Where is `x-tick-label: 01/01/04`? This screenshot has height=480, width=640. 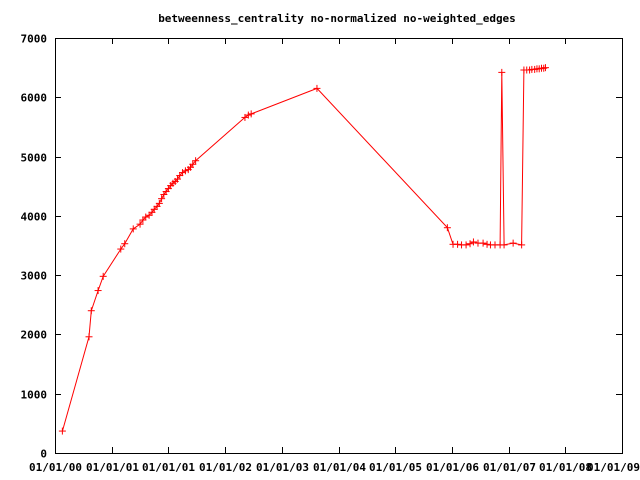 x-tick-label: 01/01/04 is located at coordinates (339, 467).